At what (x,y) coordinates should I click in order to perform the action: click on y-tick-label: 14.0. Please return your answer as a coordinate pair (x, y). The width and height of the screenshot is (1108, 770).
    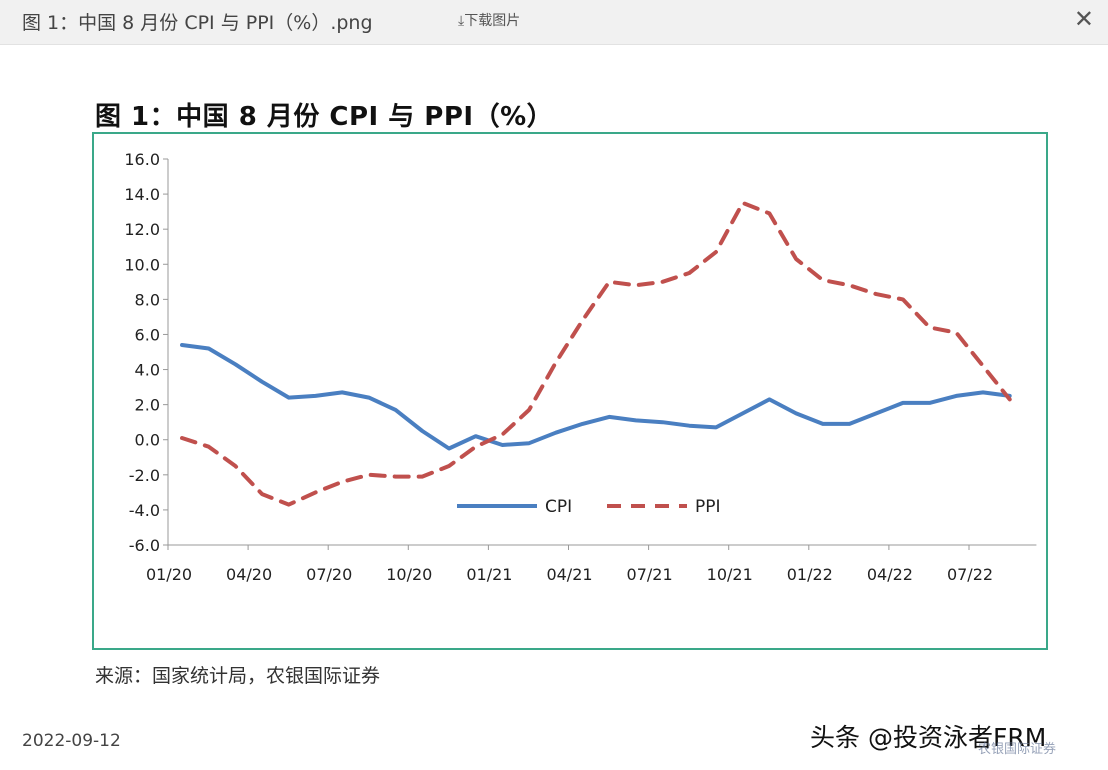
    Looking at the image, I should click on (142, 194).